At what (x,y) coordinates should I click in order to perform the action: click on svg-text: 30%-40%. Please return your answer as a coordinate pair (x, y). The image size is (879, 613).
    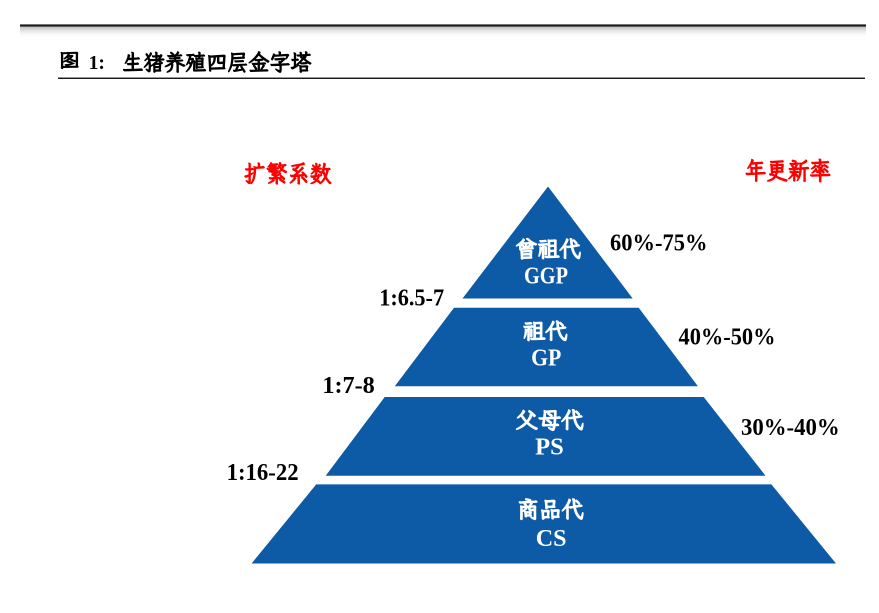
    Looking at the image, I should click on (790, 427).